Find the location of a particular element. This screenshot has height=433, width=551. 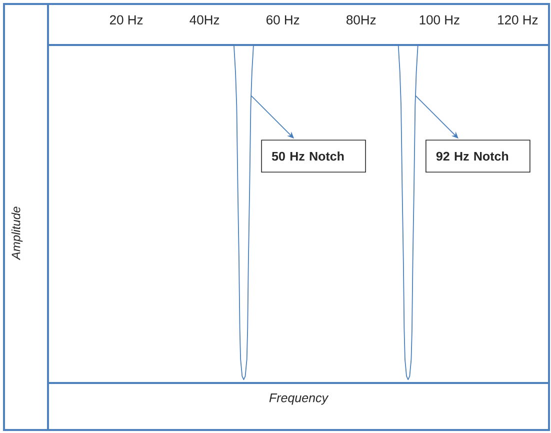

x-tick-label: 80Hz is located at coordinates (361, 19).